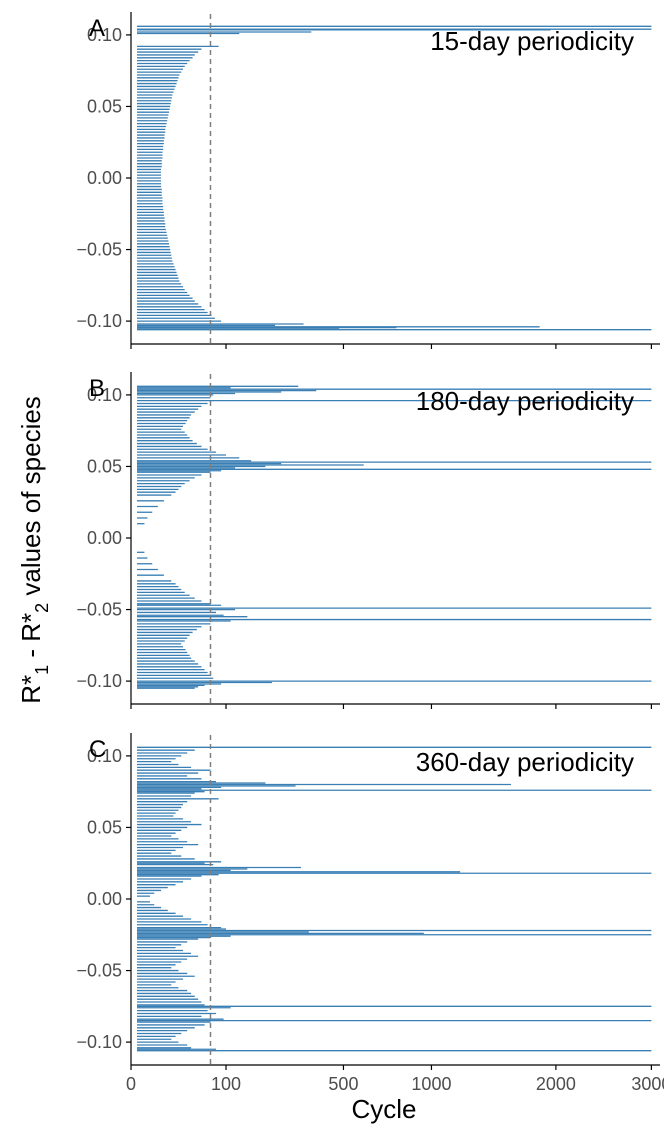  Describe the element at coordinates (31, 639) in the screenshot. I see `y-axis-title-mid: - R*` at that location.